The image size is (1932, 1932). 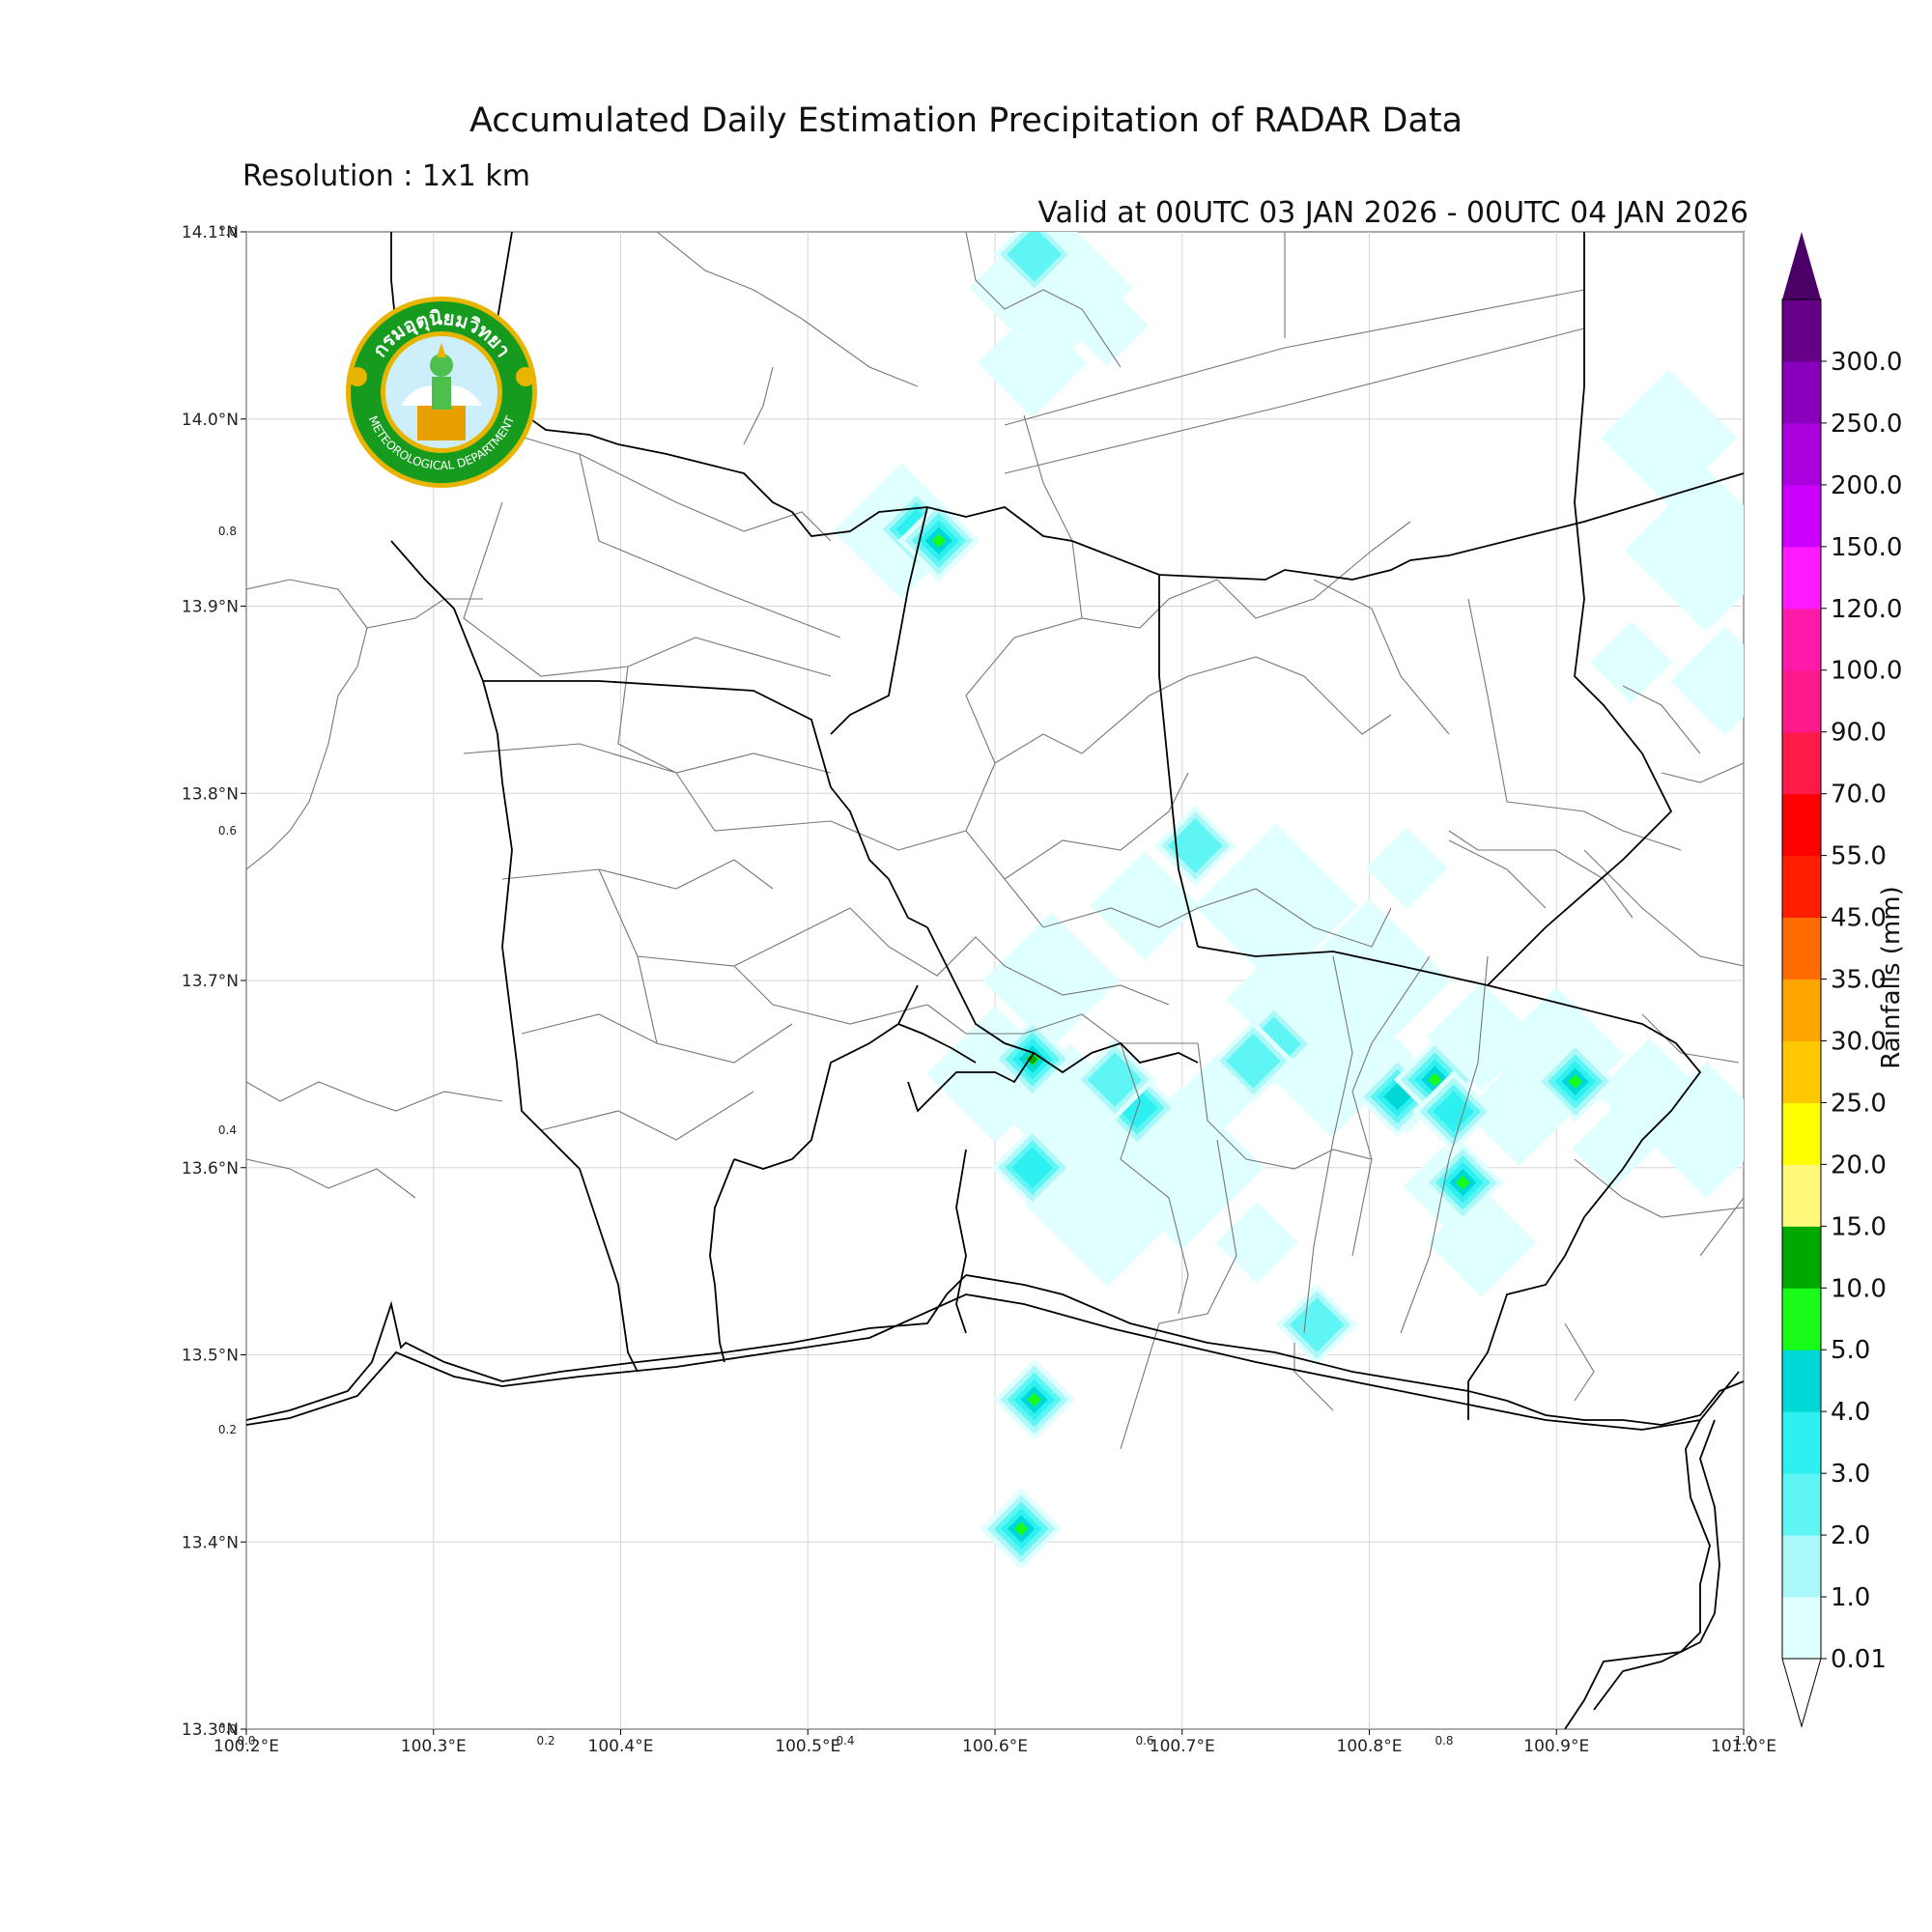 What do you see at coordinates (1743, 1740) in the screenshot?
I see `secondary-x-label: 1.0` at bounding box center [1743, 1740].